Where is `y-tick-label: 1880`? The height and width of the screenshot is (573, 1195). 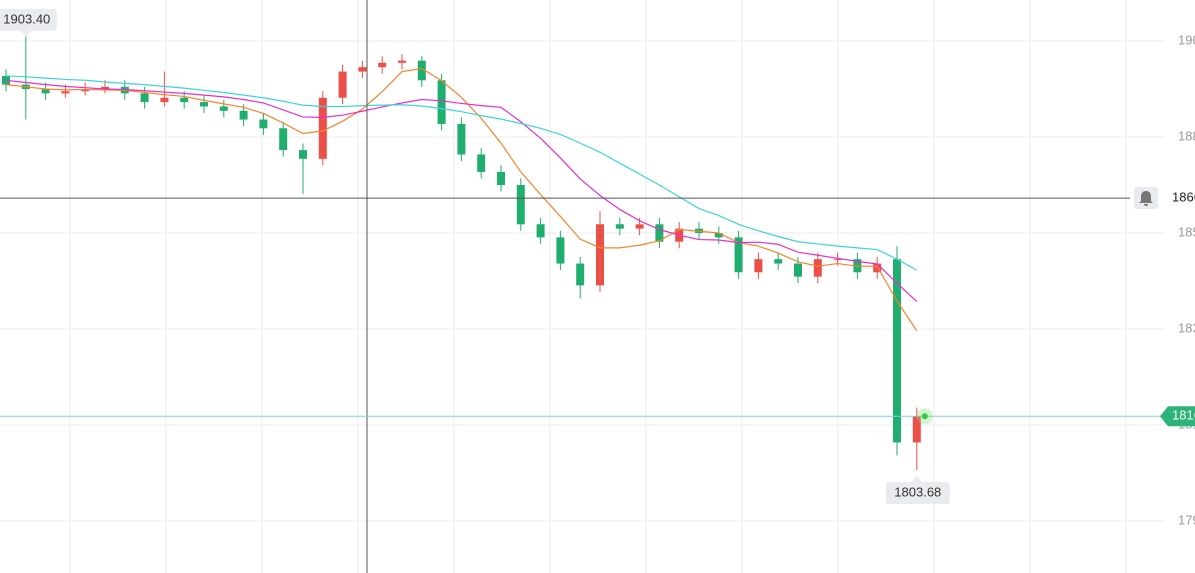
y-tick-label: 1880 is located at coordinates (1186, 135).